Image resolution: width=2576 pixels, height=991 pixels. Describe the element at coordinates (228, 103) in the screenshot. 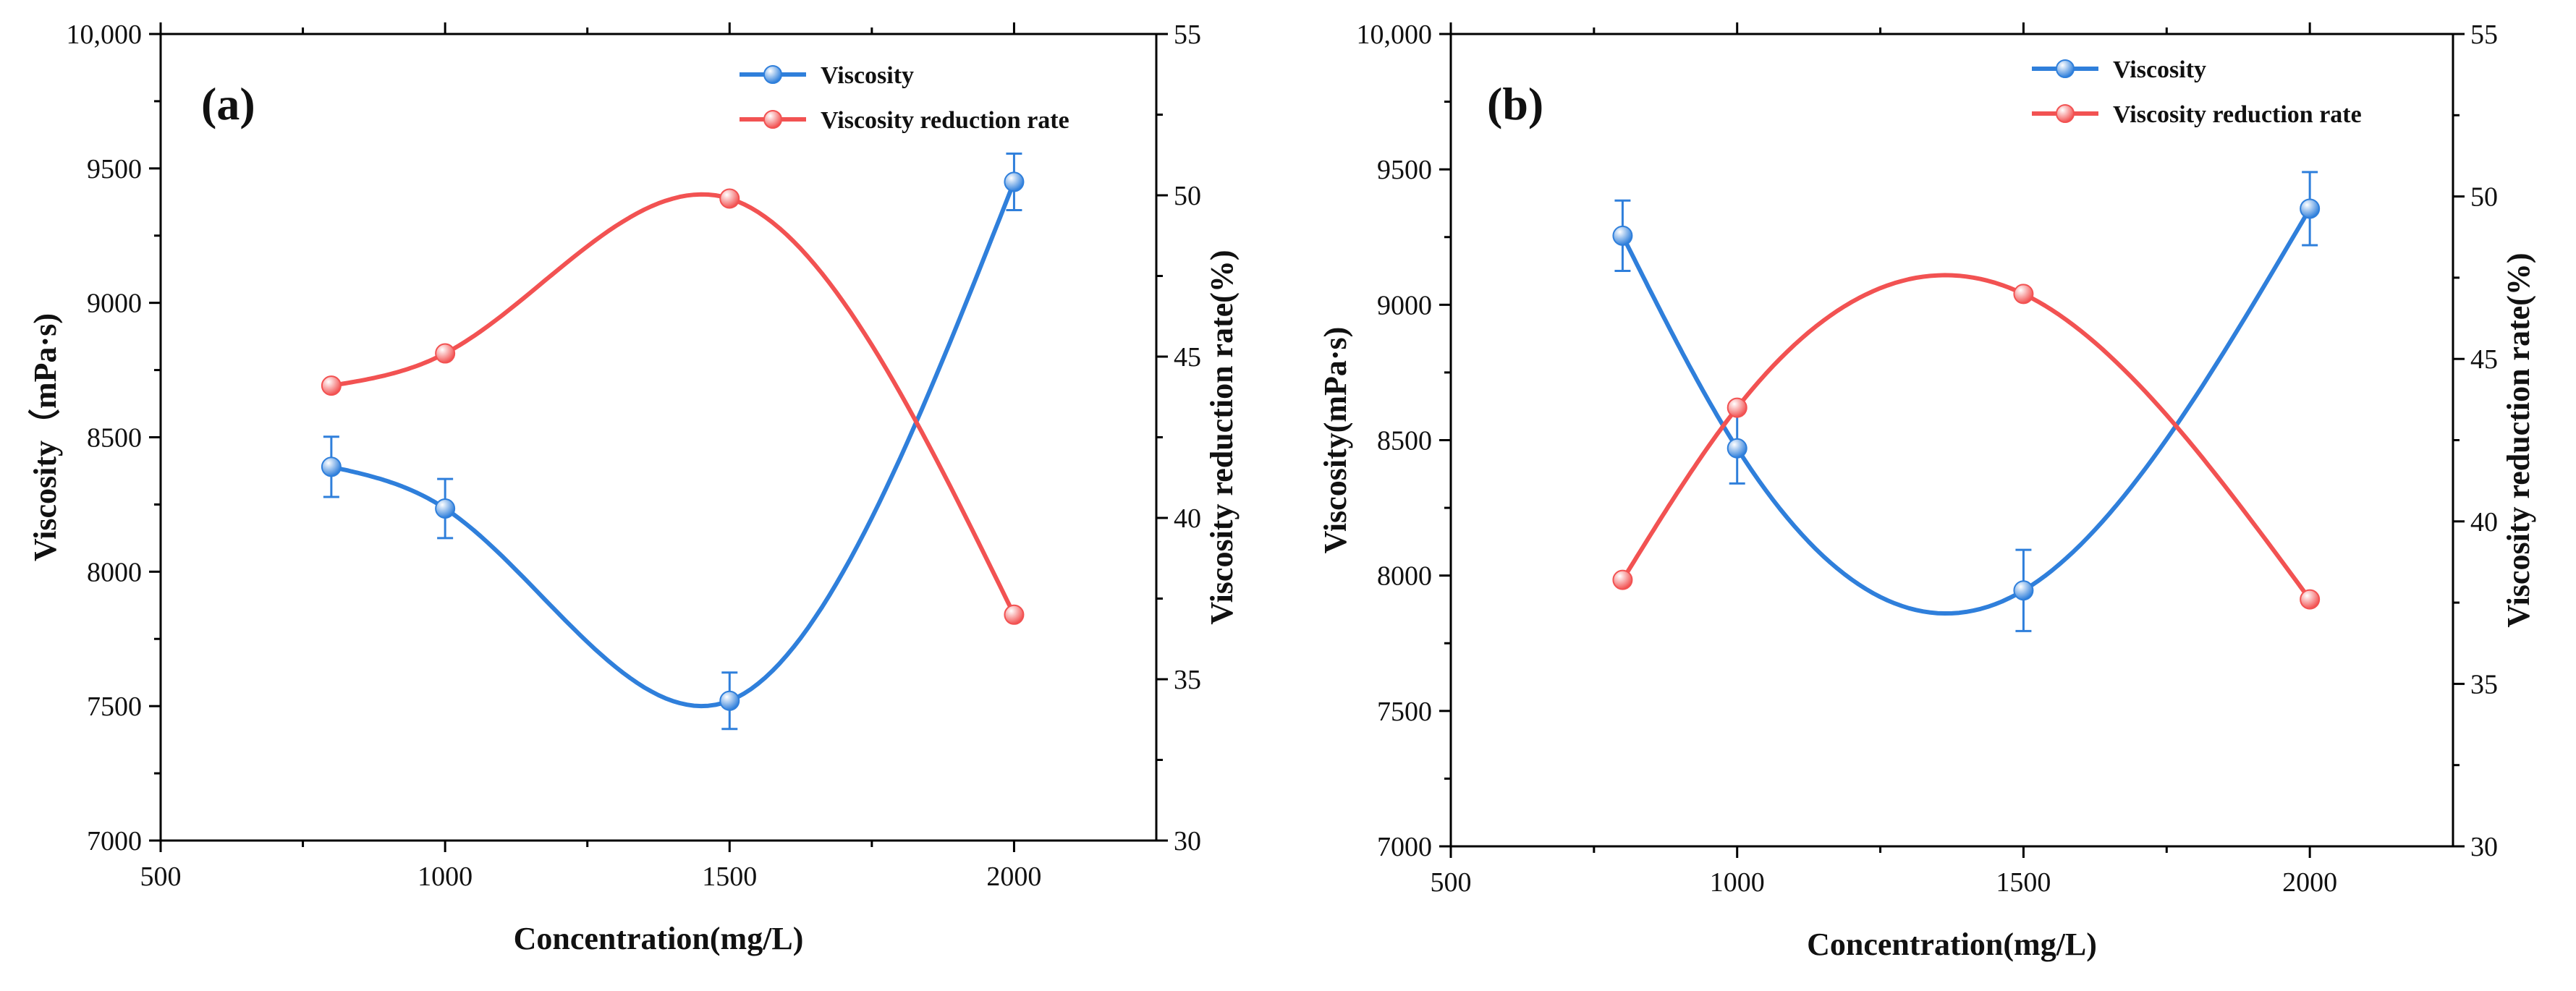

I see `panel-label: (a)` at that location.